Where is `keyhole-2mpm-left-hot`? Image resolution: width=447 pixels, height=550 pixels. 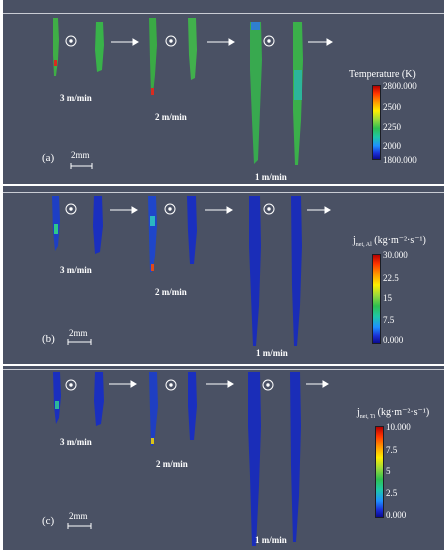 keyhole-2mpm-left-hot is located at coordinates (152, 221).